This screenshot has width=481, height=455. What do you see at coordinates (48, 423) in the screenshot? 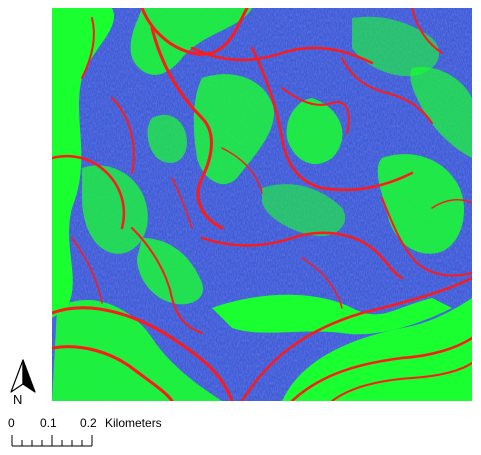
I see `scale-tick-label-1: 0.1` at bounding box center [48, 423].